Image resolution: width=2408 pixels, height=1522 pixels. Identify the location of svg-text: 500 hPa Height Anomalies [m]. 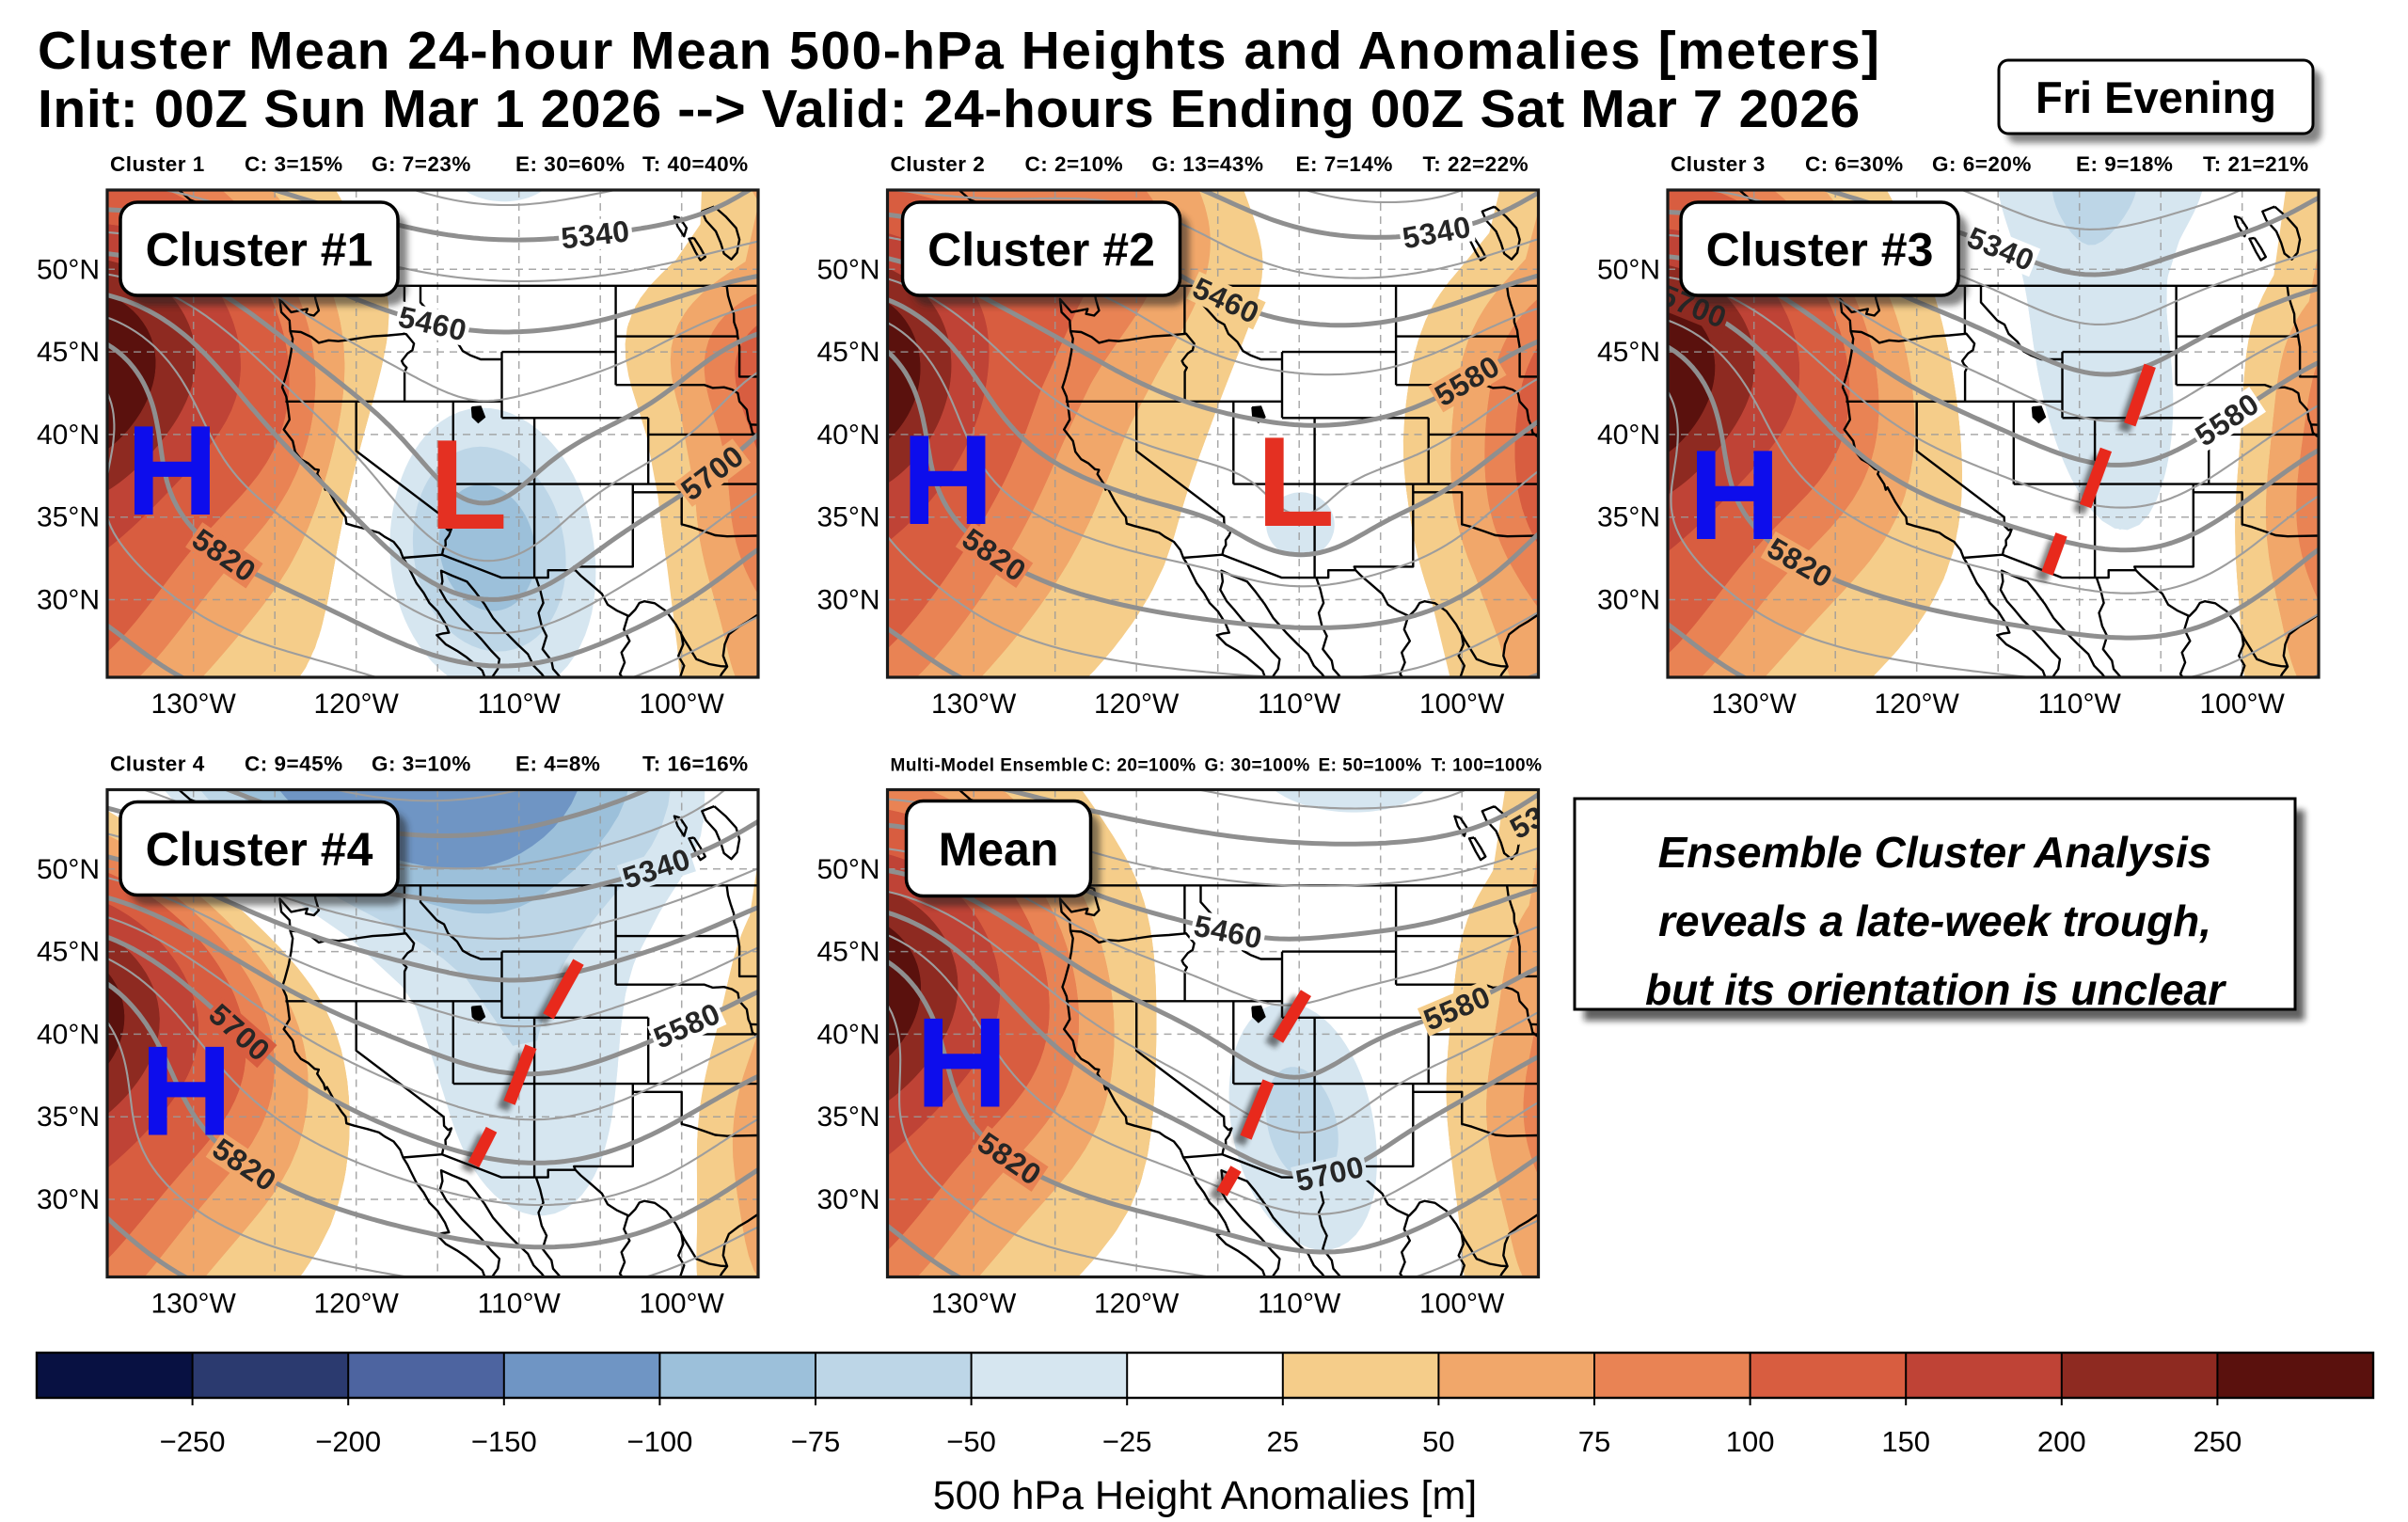
(1205, 1495).